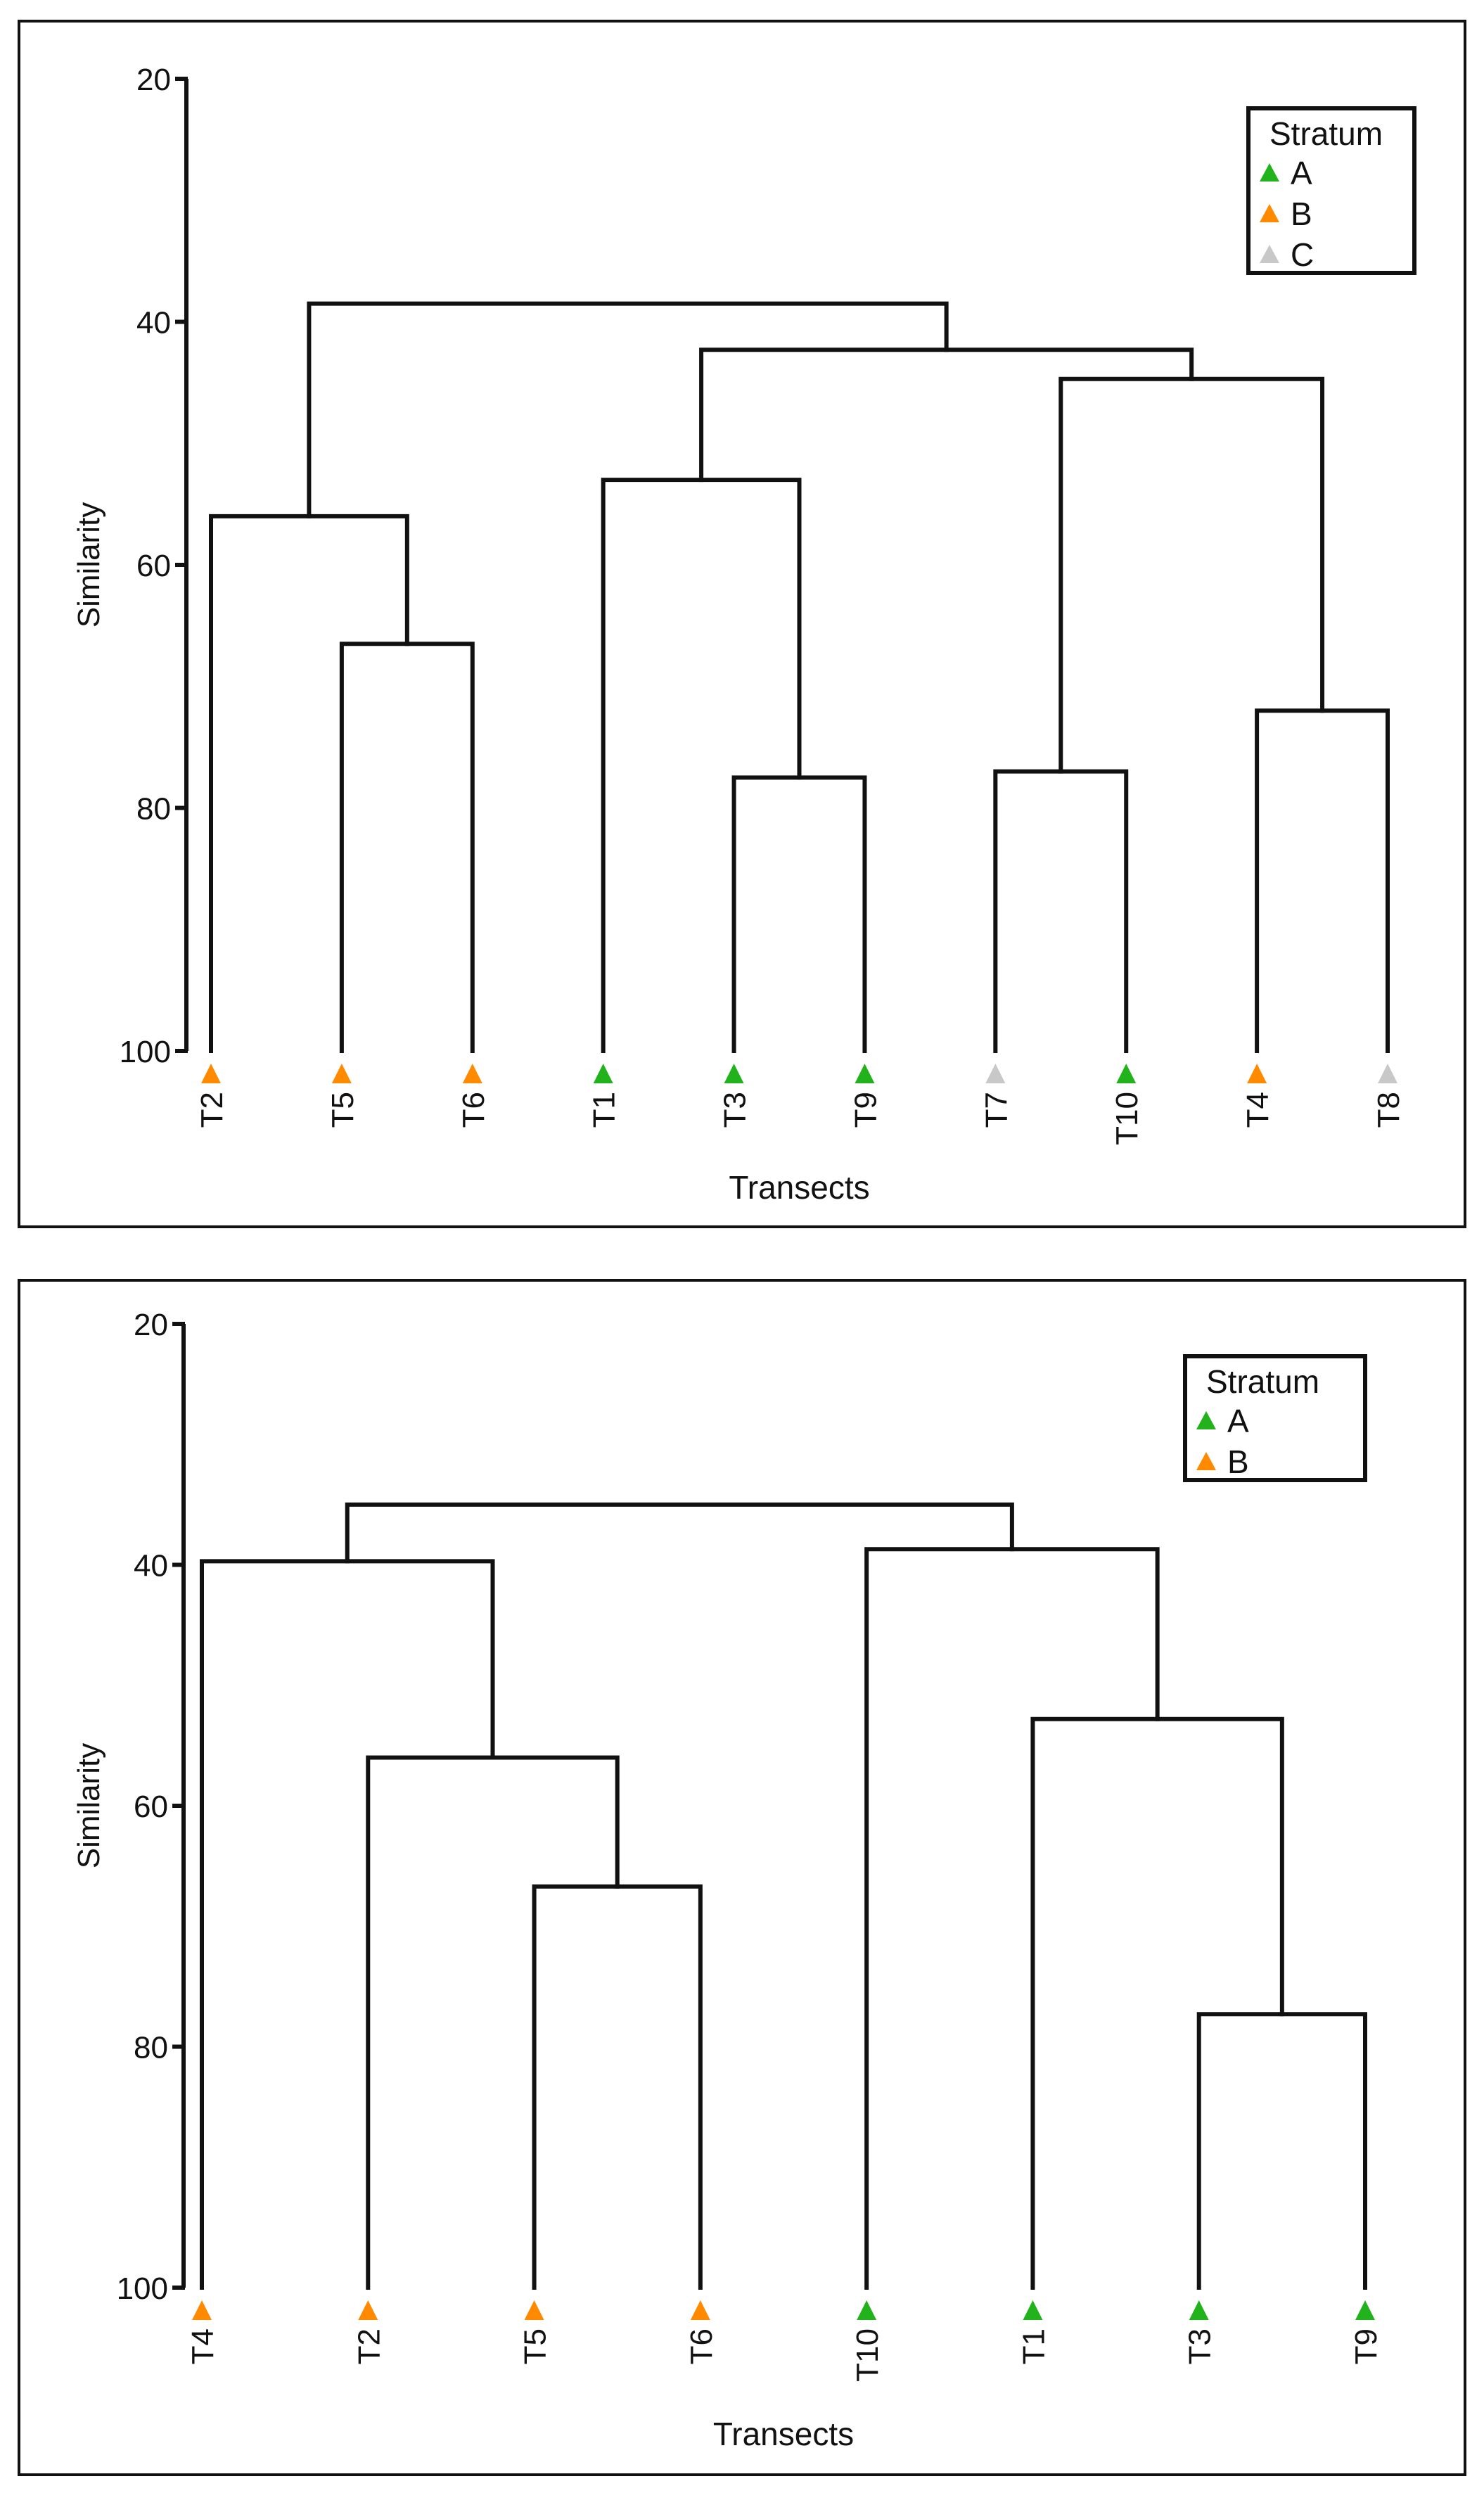 This screenshot has height=2505, width=1484. I want to click on top-leaf-label: T10, so click(1127, 1118).